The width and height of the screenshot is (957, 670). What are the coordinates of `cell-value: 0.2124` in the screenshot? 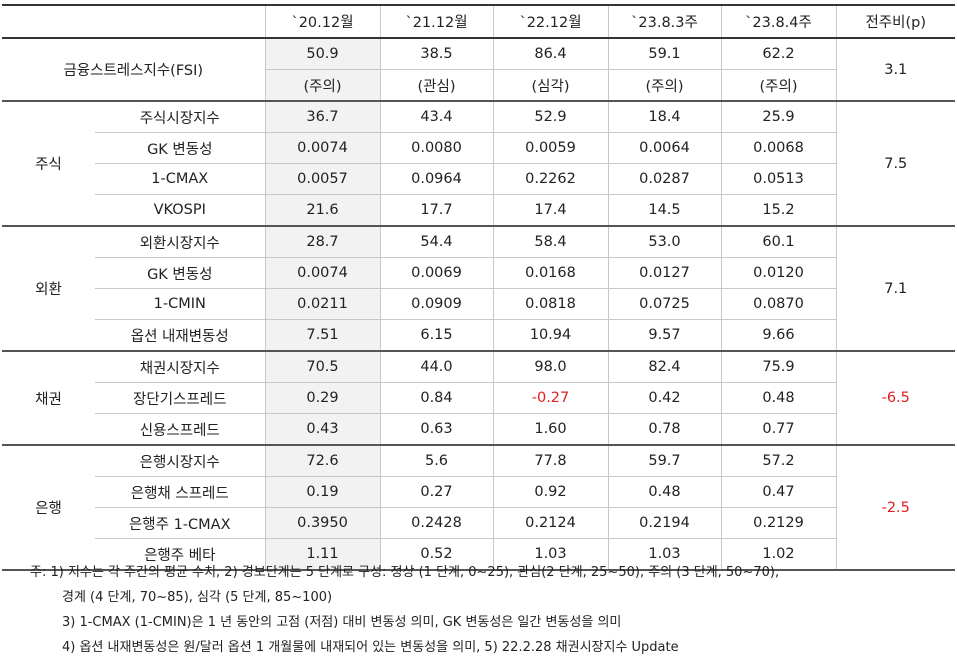 It's located at (550, 523).